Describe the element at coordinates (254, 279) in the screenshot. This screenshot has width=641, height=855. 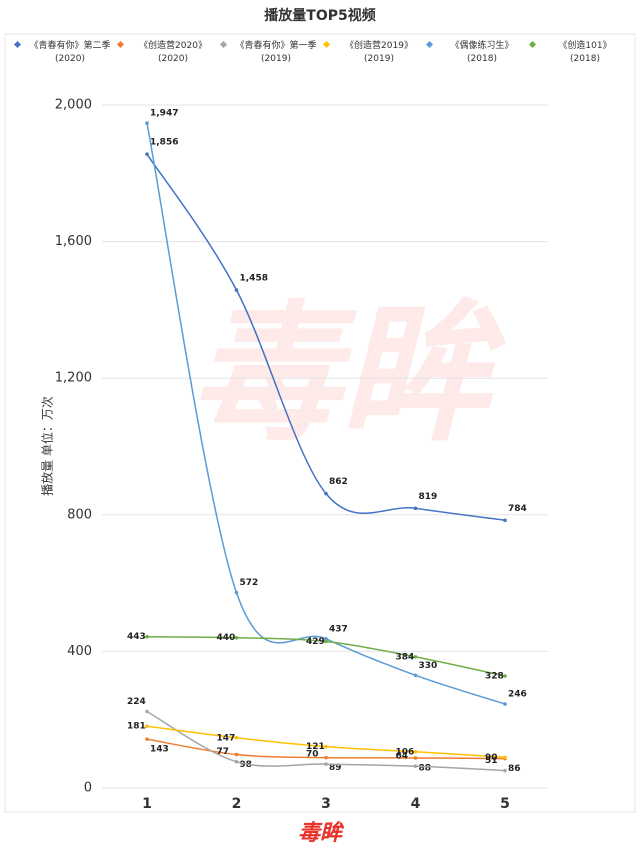
I see `data-label: 1,458` at that location.